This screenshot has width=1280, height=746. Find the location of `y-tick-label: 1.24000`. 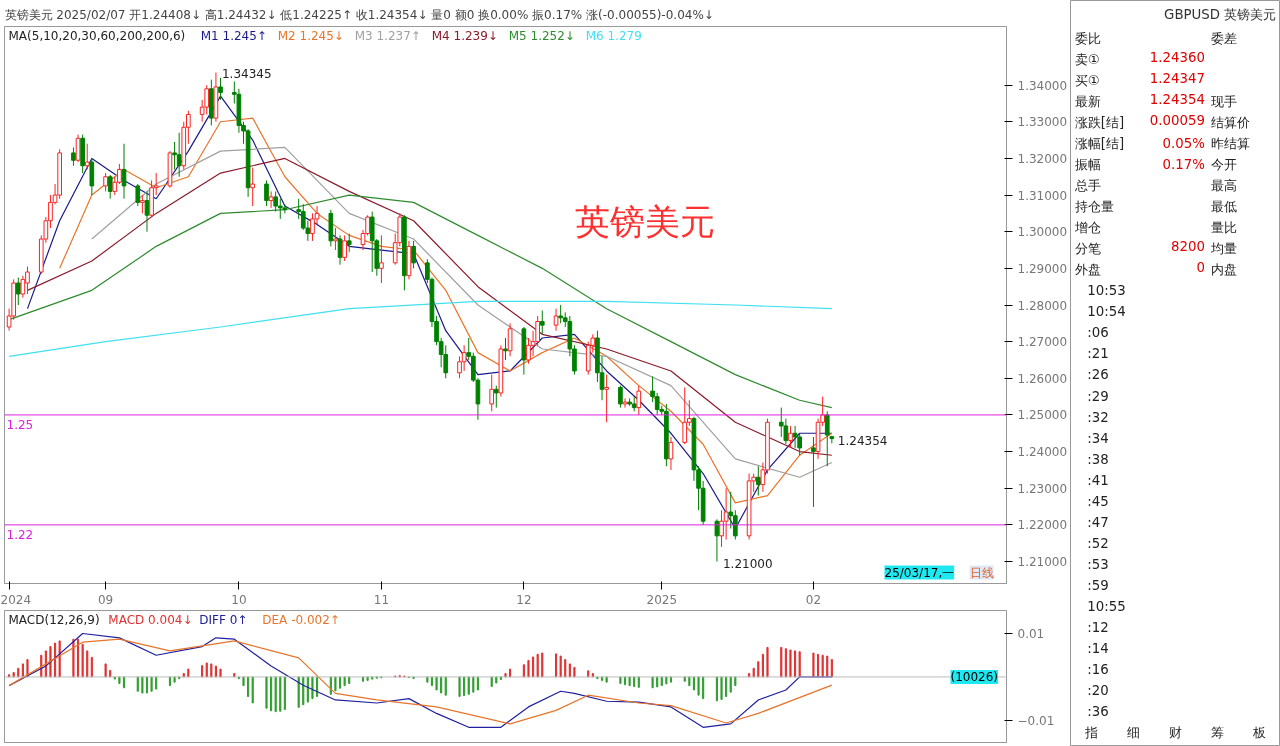

y-tick-label: 1.24000 is located at coordinates (1042, 452).